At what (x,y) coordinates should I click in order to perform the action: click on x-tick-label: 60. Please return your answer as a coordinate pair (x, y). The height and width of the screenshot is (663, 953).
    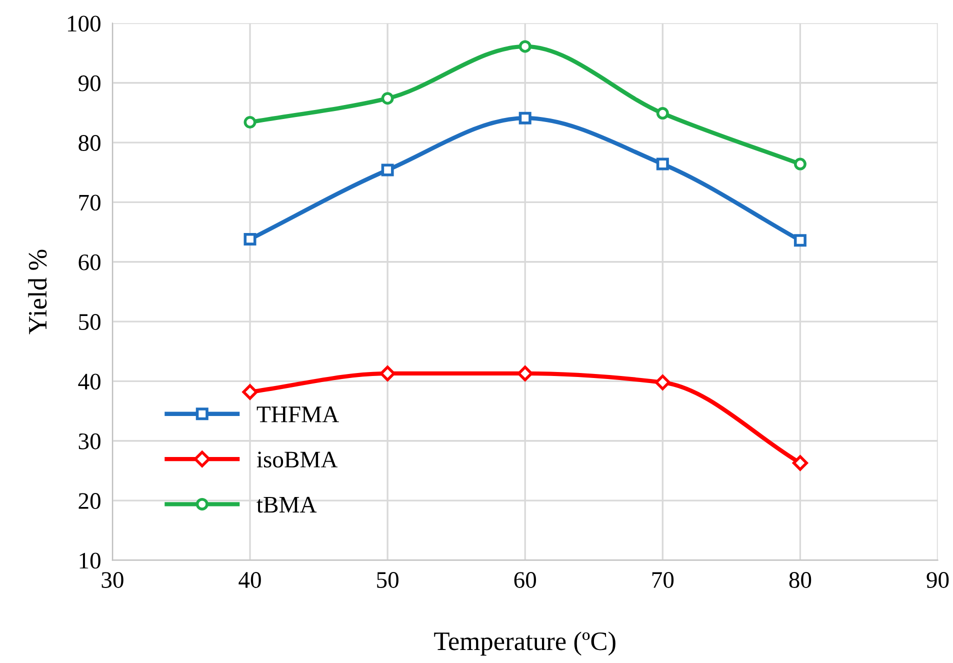
    Looking at the image, I should click on (525, 580).